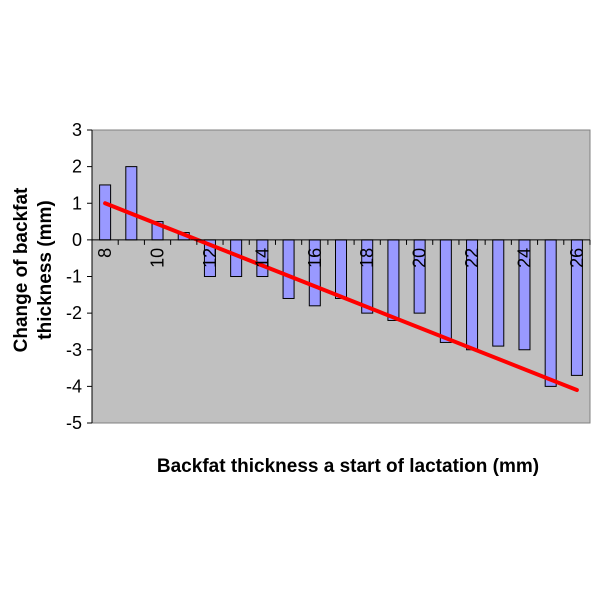 This screenshot has width=600, height=600. What do you see at coordinates (74, 350) in the screenshot?
I see `y-tick-label: -3` at bounding box center [74, 350].